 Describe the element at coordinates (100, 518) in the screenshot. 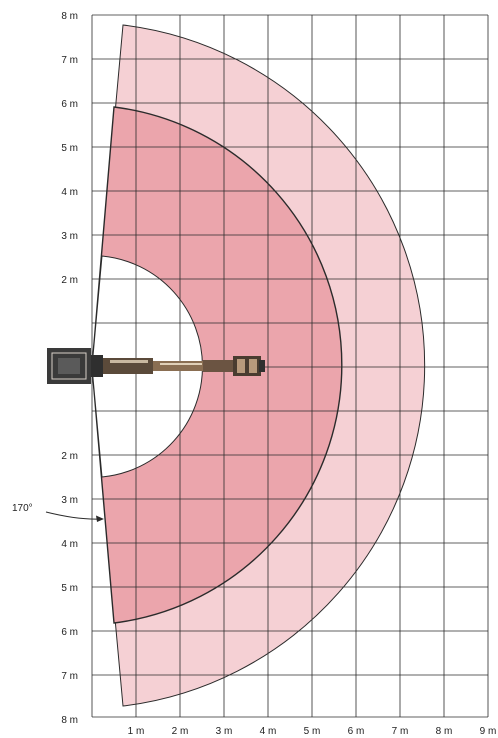

I see `angle-arrowhead` at that location.